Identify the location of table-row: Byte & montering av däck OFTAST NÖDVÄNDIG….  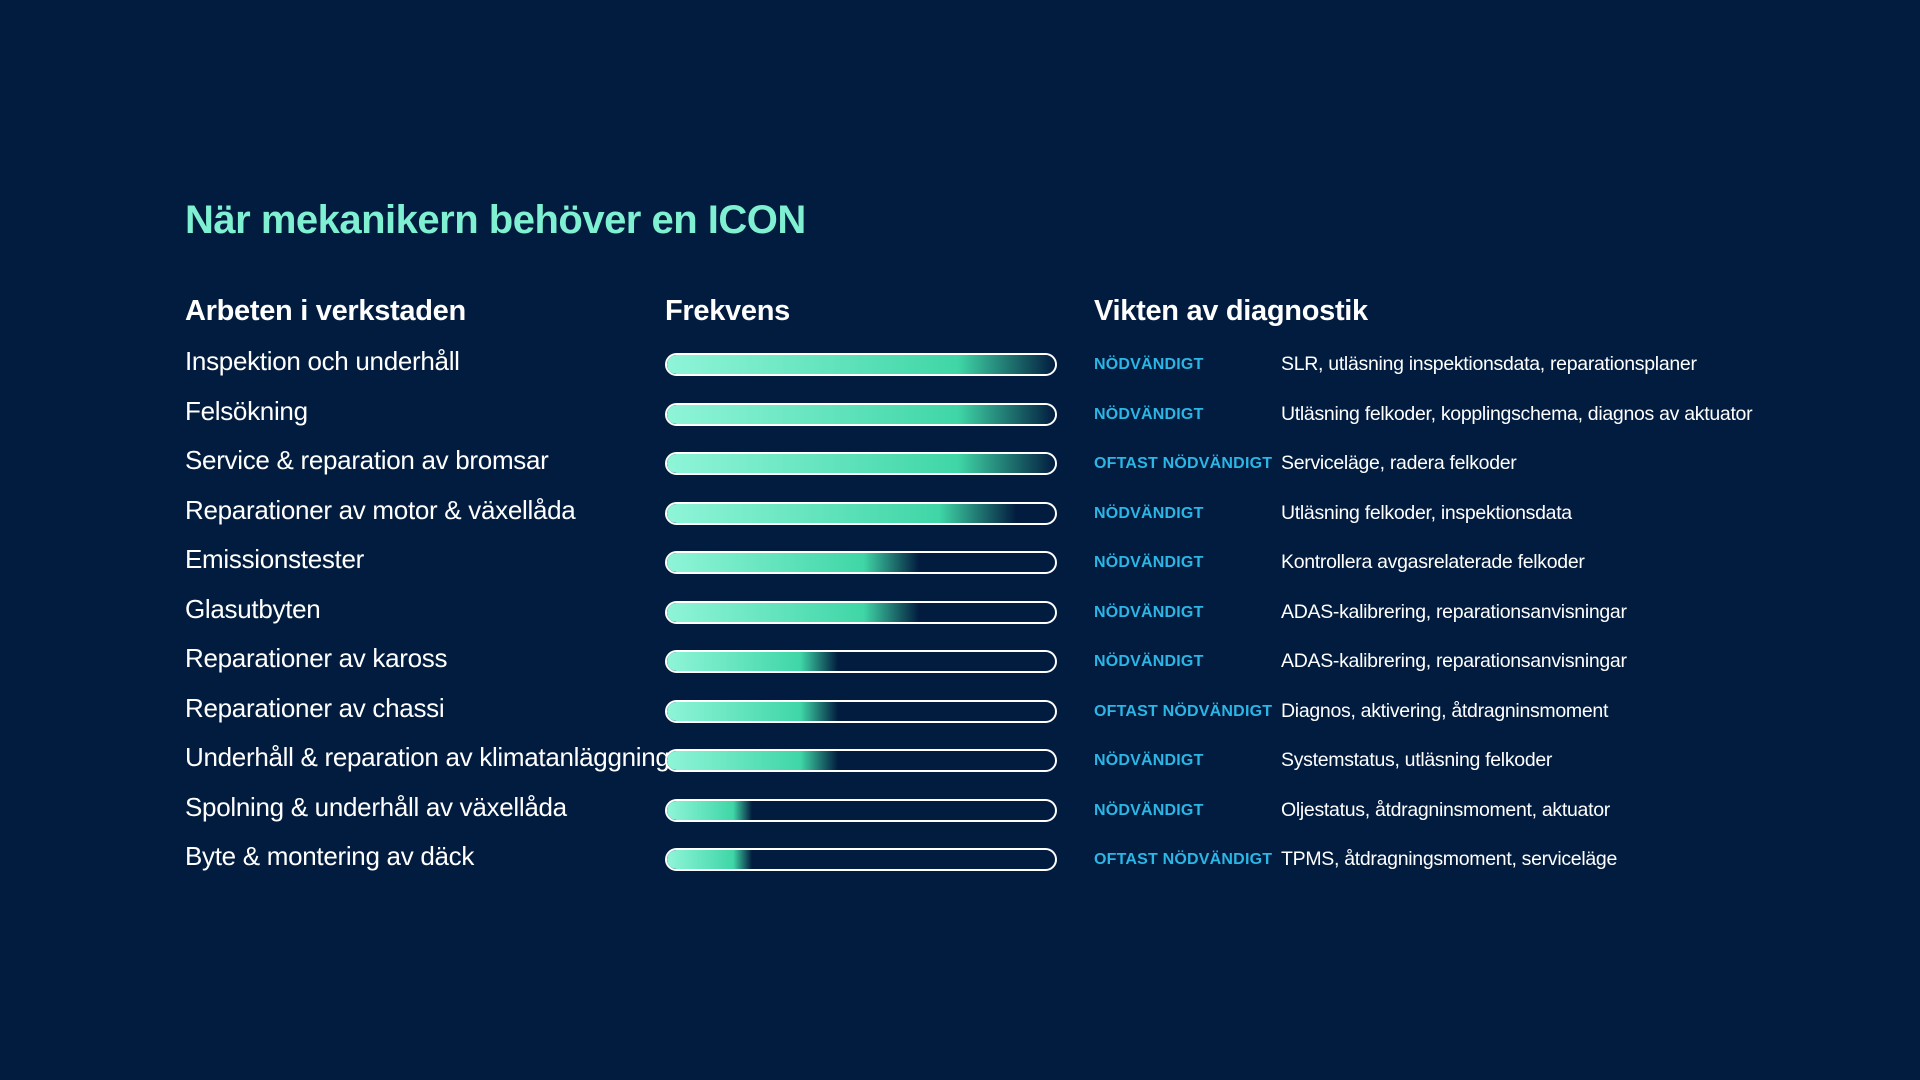
(960, 859).